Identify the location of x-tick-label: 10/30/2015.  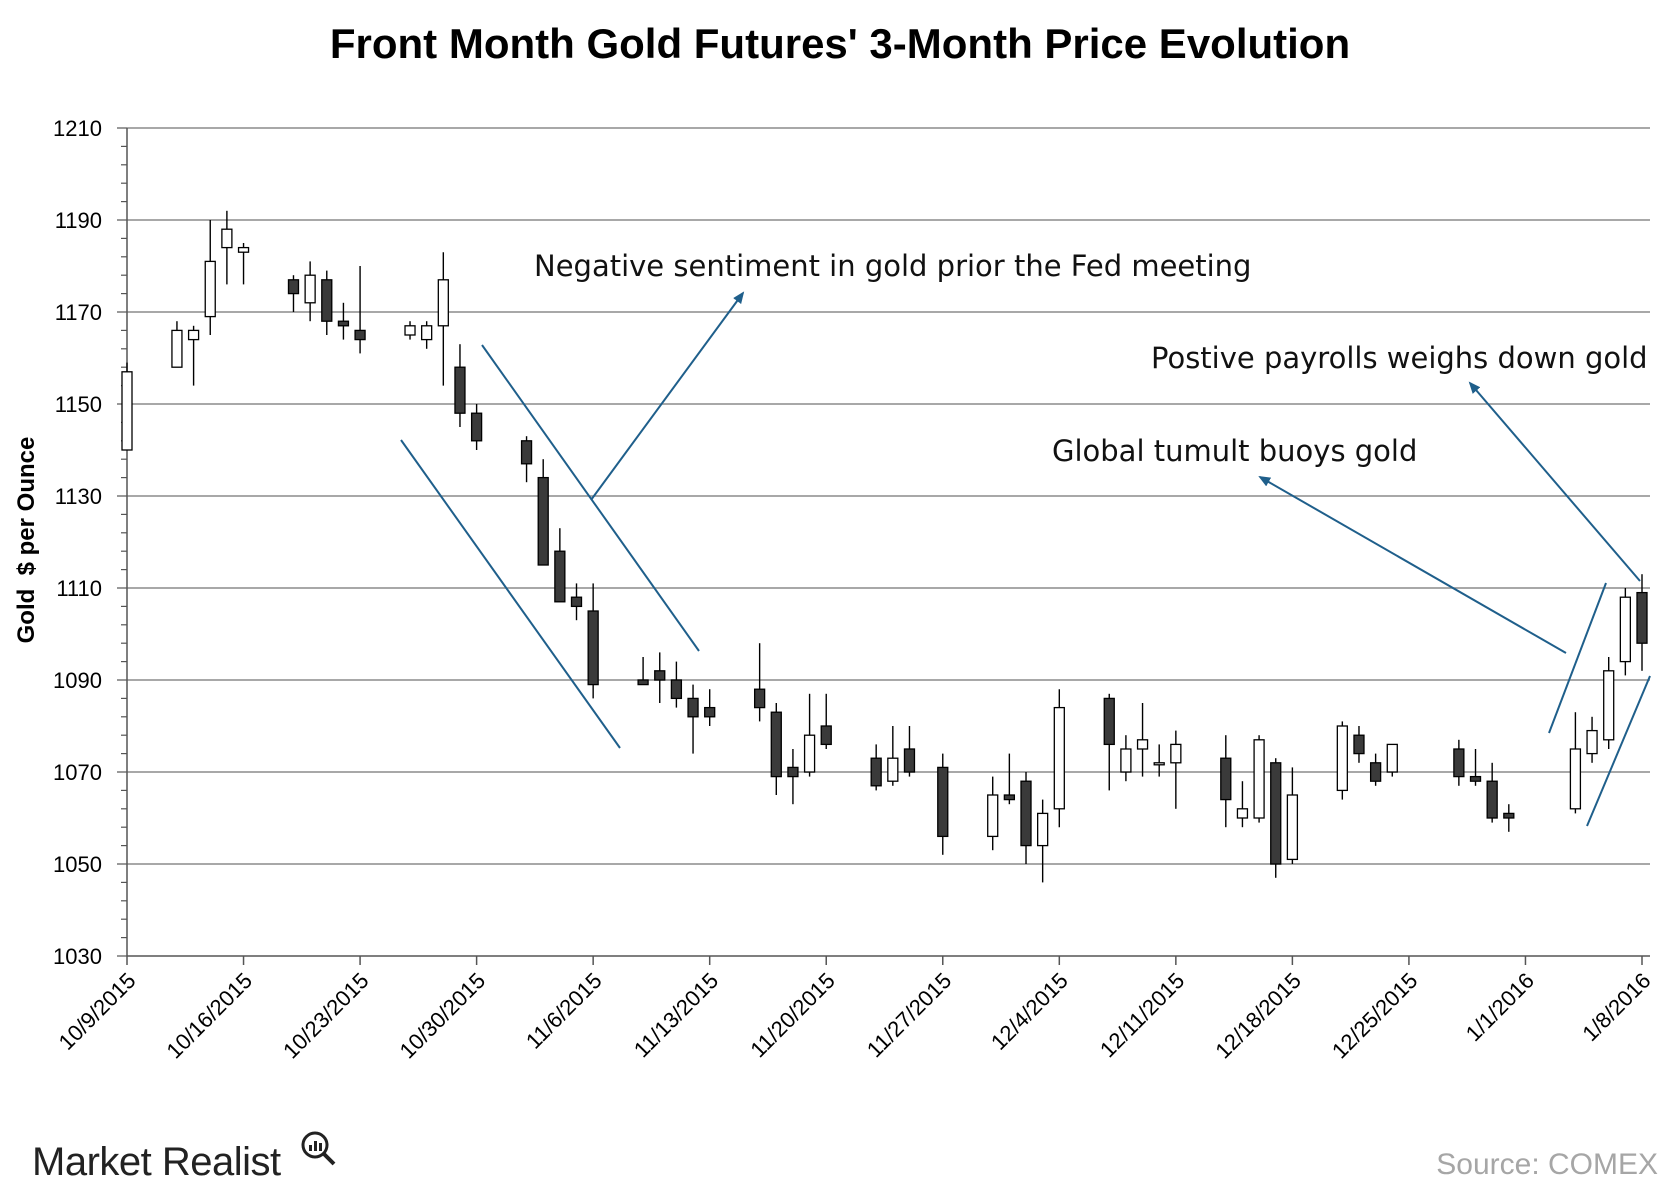
(443, 1016).